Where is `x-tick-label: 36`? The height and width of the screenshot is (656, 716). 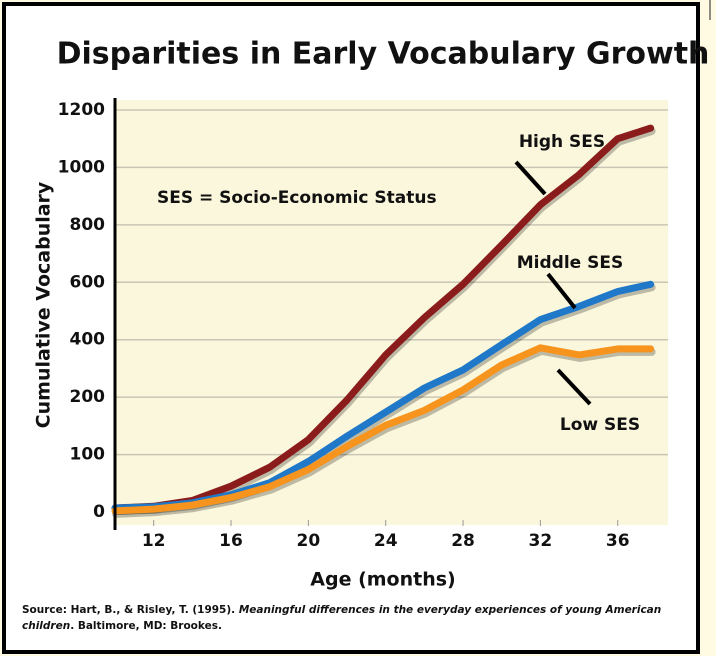 x-tick-label: 36 is located at coordinates (618, 541).